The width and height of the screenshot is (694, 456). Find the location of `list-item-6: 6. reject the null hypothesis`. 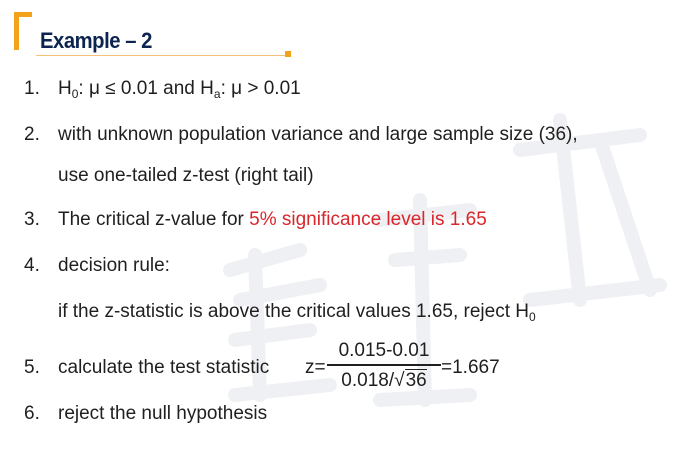

list-item-6: 6. reject the null hypothesis is located at coordinates (145, 414).